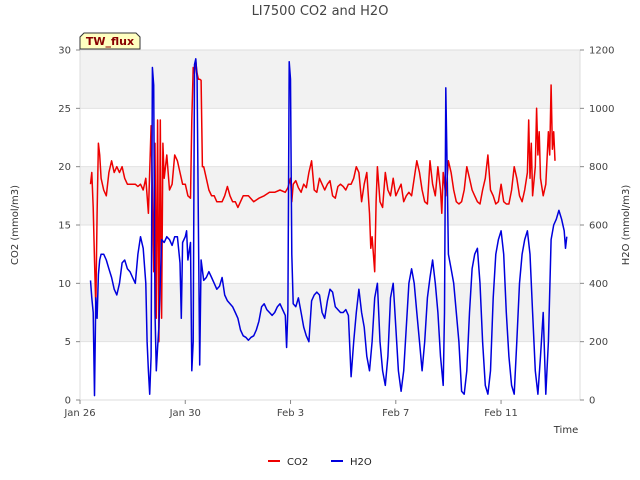  What do you see at coordinates (15, 225) in the screenshot?
I see `y-axis-label-left: CO2 (mmol/m3)` at bounding box center [15, 225].